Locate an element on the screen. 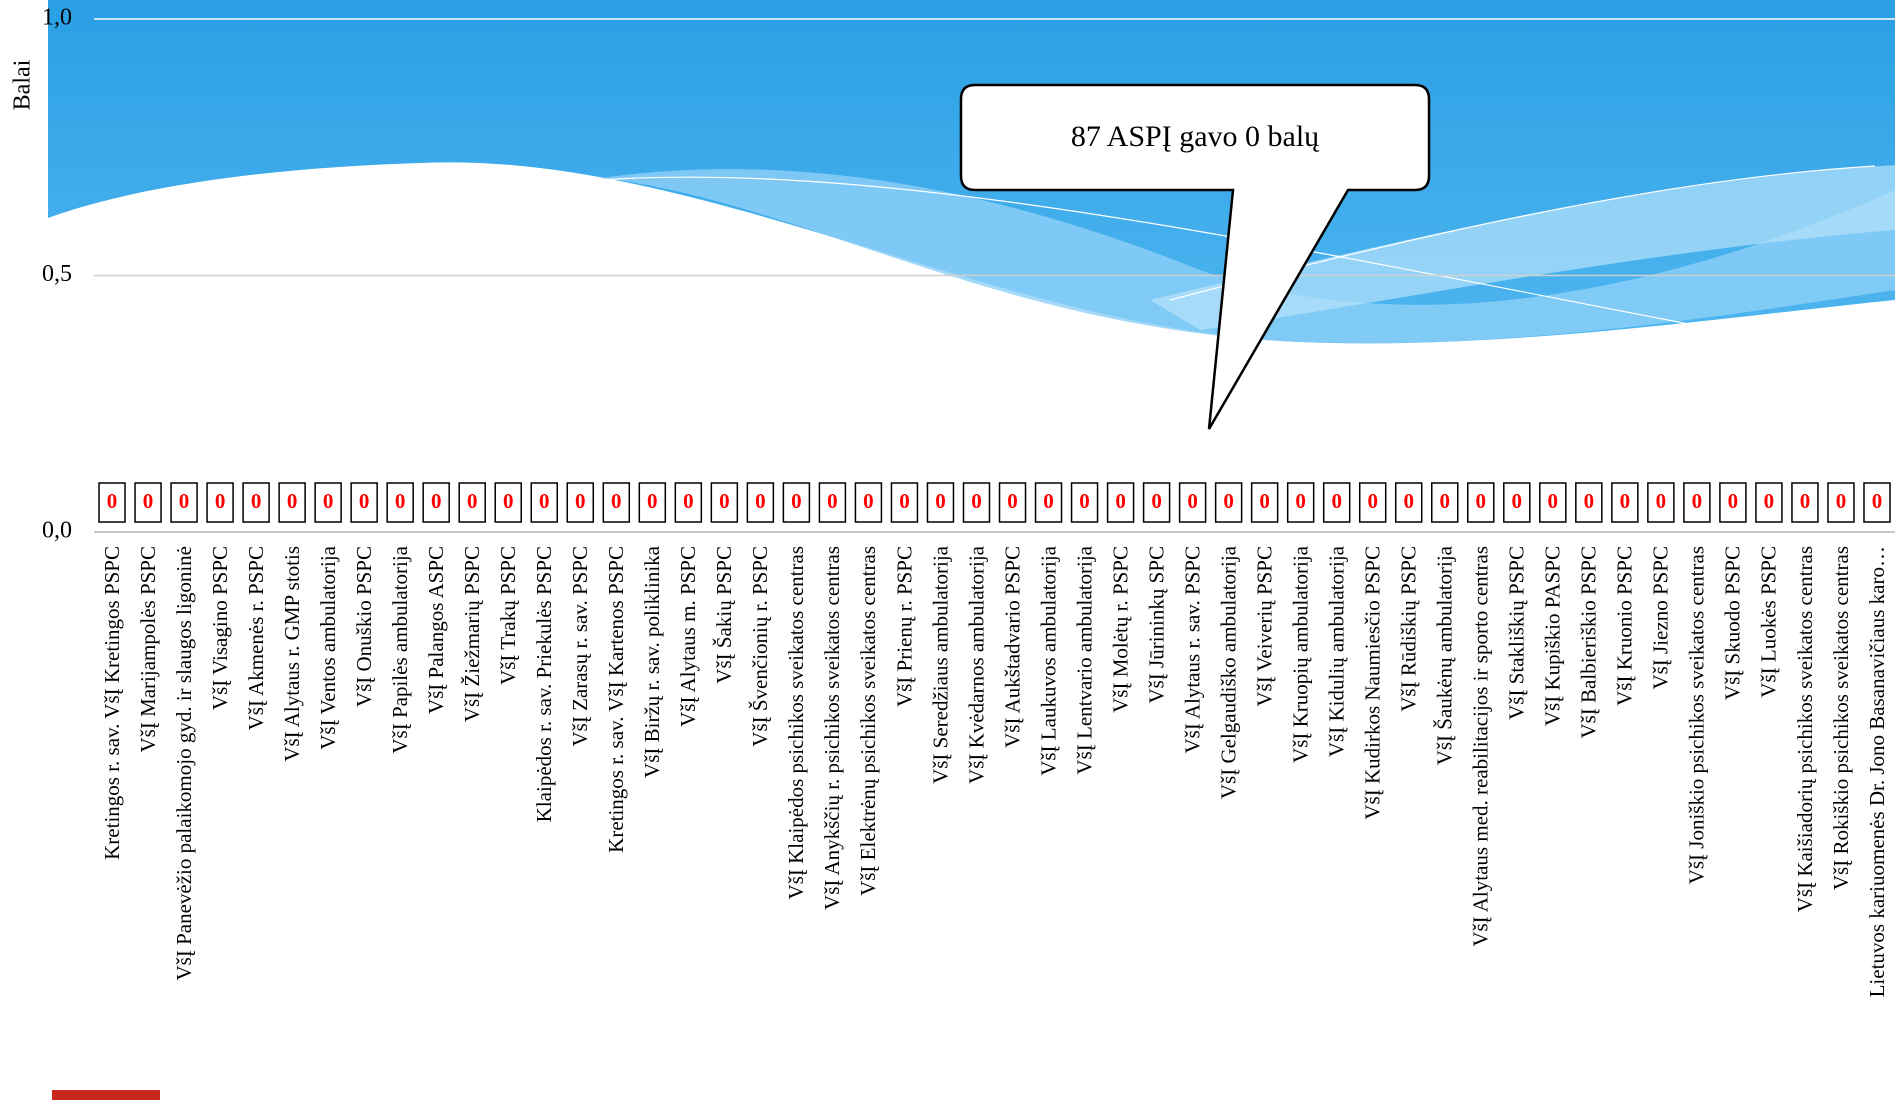  x-tick-label: VšĮ Kidulių ambulatorija is located at coordinates (1337, 651).